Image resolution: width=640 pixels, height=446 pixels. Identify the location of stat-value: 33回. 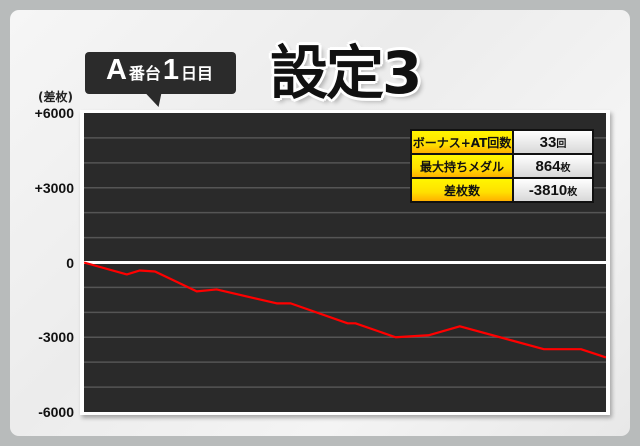
(553, 142).